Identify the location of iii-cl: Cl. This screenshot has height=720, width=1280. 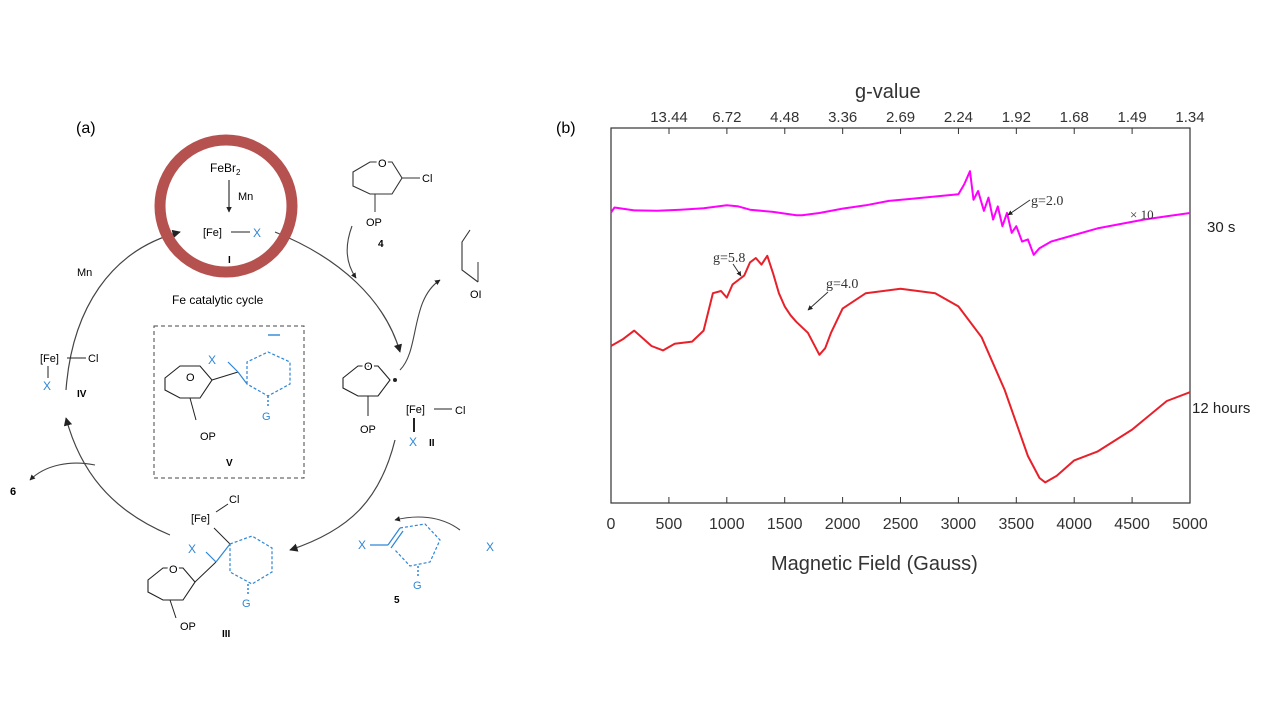
(234, 500).